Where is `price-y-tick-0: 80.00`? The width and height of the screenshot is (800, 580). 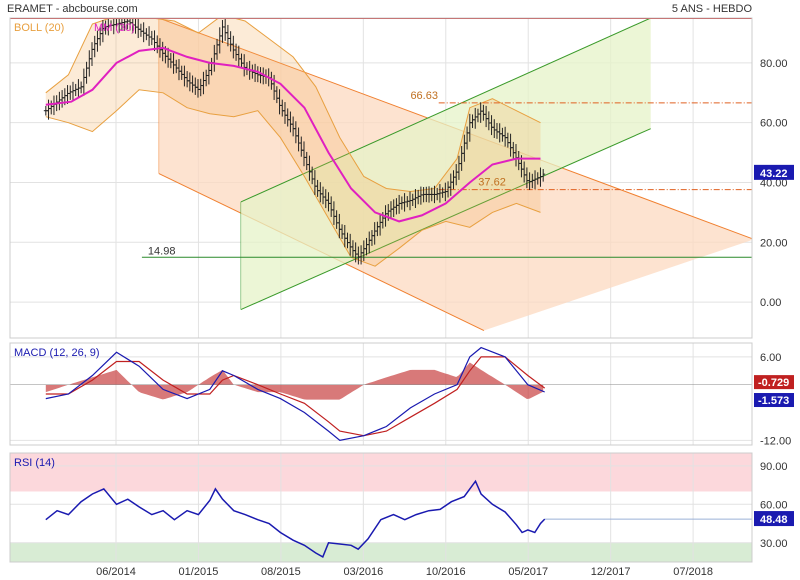 price-y-tick-0: 80.00 is located at coordinates (774, 64).